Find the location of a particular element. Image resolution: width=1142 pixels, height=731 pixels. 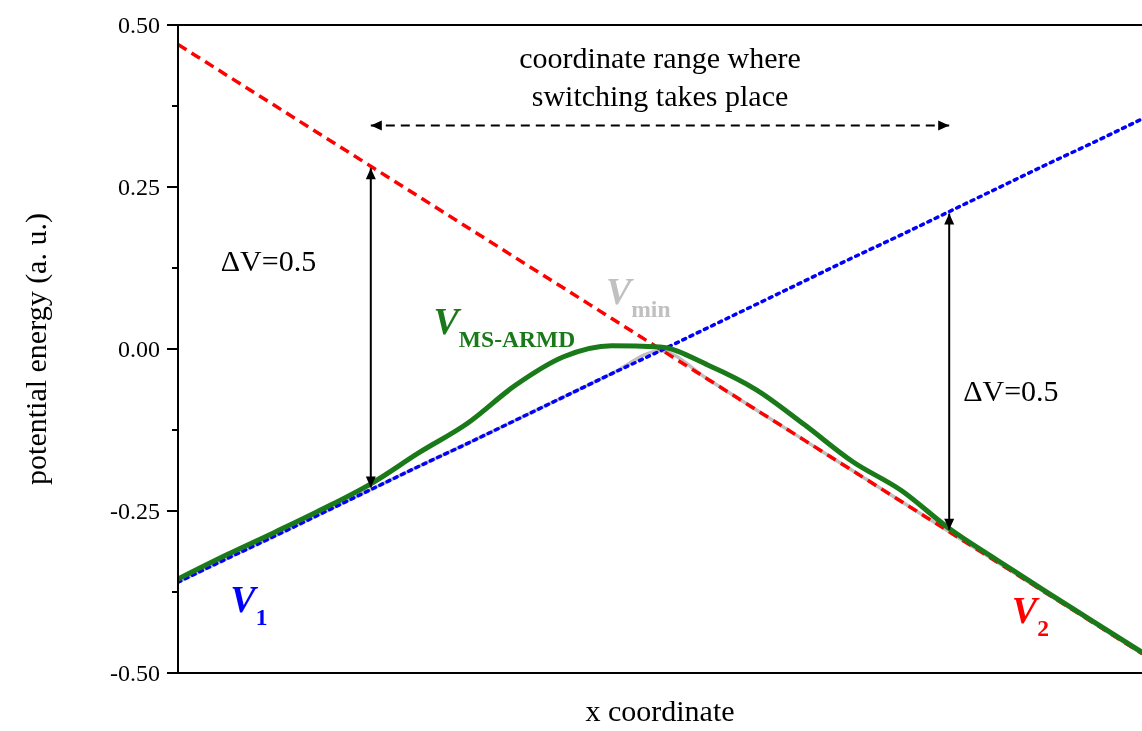

series-label: V$_{MS-ARMD}$ is located at coordinates (504, 325).